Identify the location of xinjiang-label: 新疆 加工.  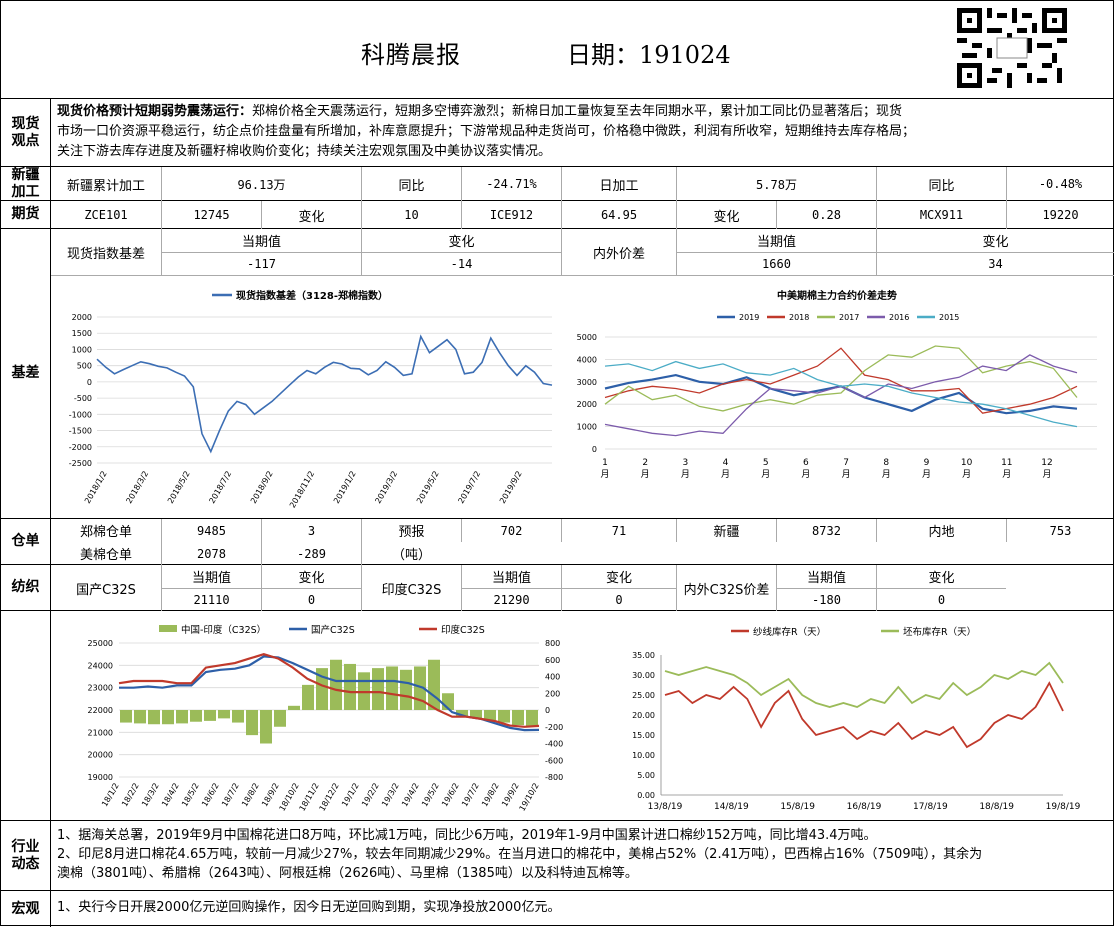
(26, 183).